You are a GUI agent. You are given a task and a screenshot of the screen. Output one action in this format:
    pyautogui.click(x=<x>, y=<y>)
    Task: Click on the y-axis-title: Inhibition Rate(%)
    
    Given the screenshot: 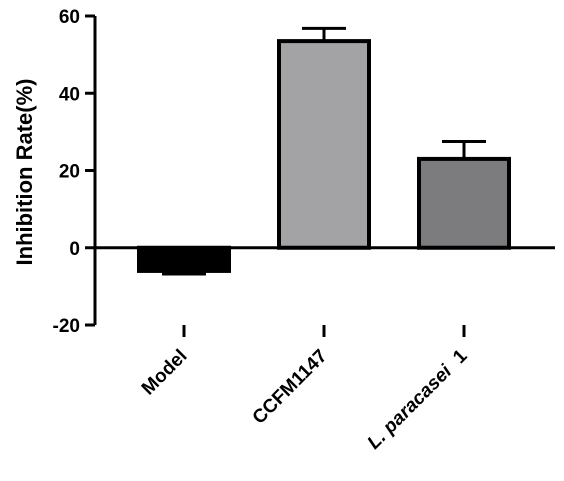 What is the action you would take?
    pyautogui.click(x=24, y=172)
    